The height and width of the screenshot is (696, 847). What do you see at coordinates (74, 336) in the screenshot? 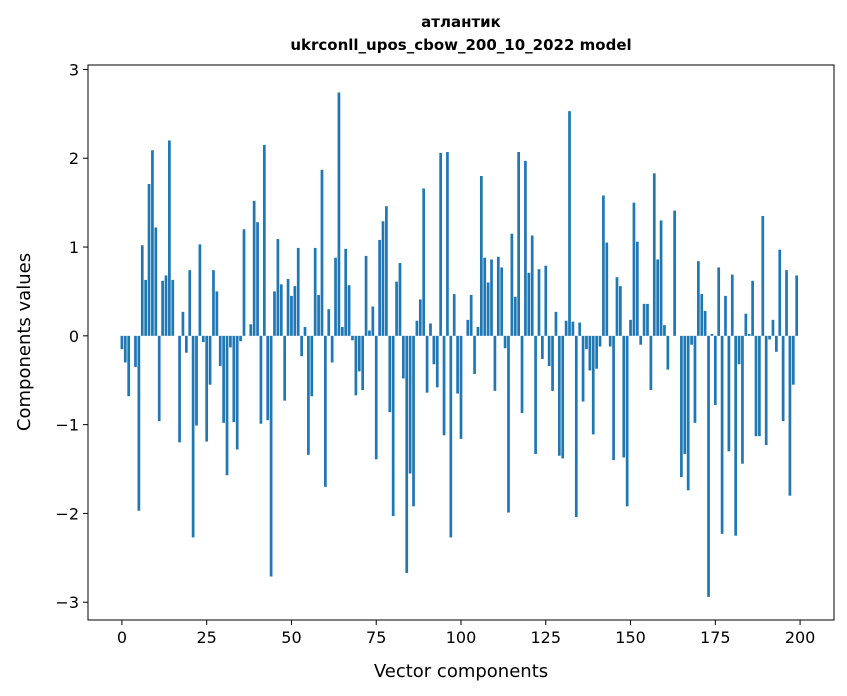
I see `y-tick-label: 0` at bounding box center [74, 336].